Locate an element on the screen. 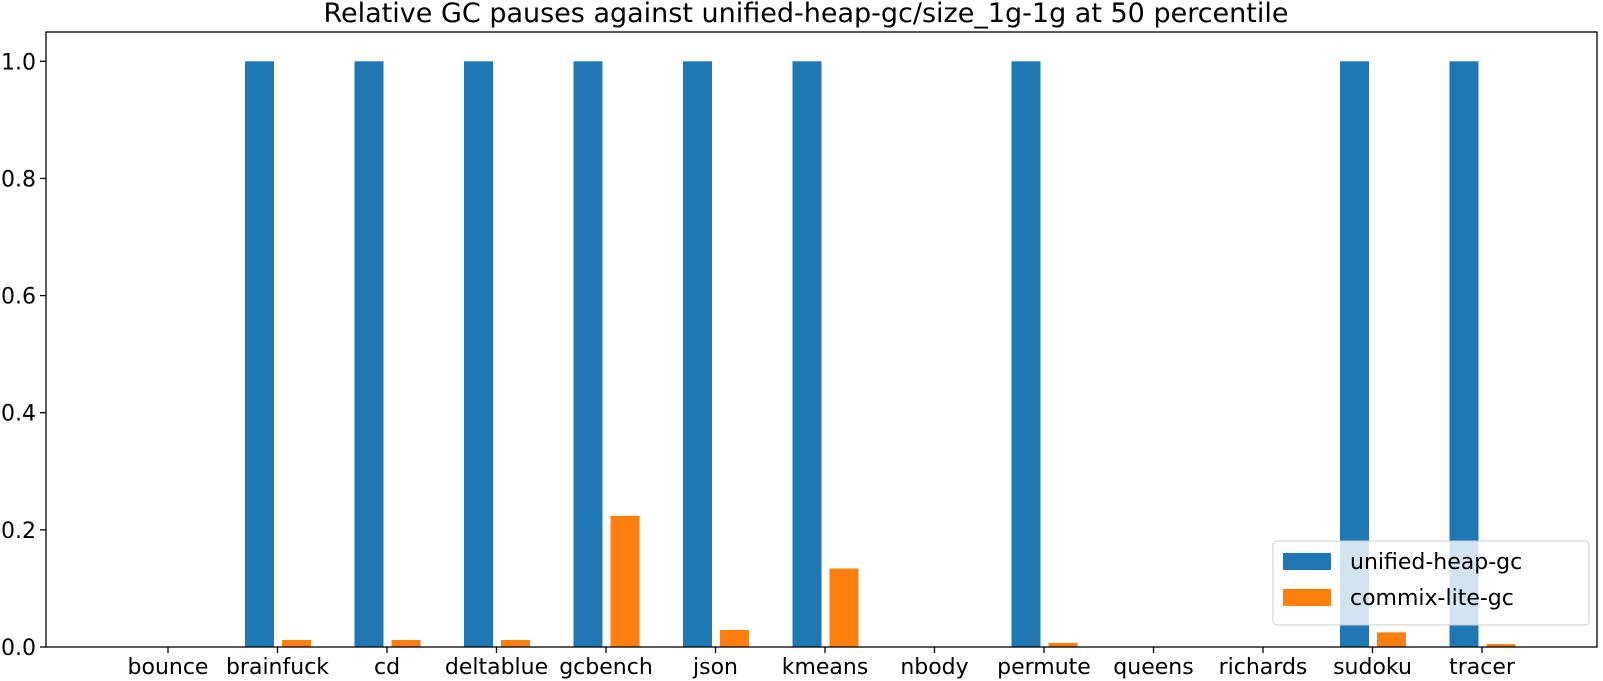 Image resolution: width=1603 pixels, height=681 pixels. bar-commix-lite-gc-json is located at coordinates (734, 638).